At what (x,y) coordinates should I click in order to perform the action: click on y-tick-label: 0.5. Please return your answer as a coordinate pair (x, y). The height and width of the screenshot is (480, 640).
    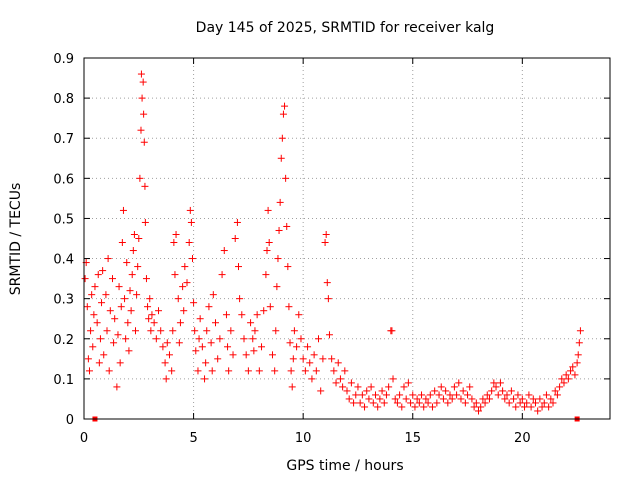
    Looking at the image, I should click on (63, 219).